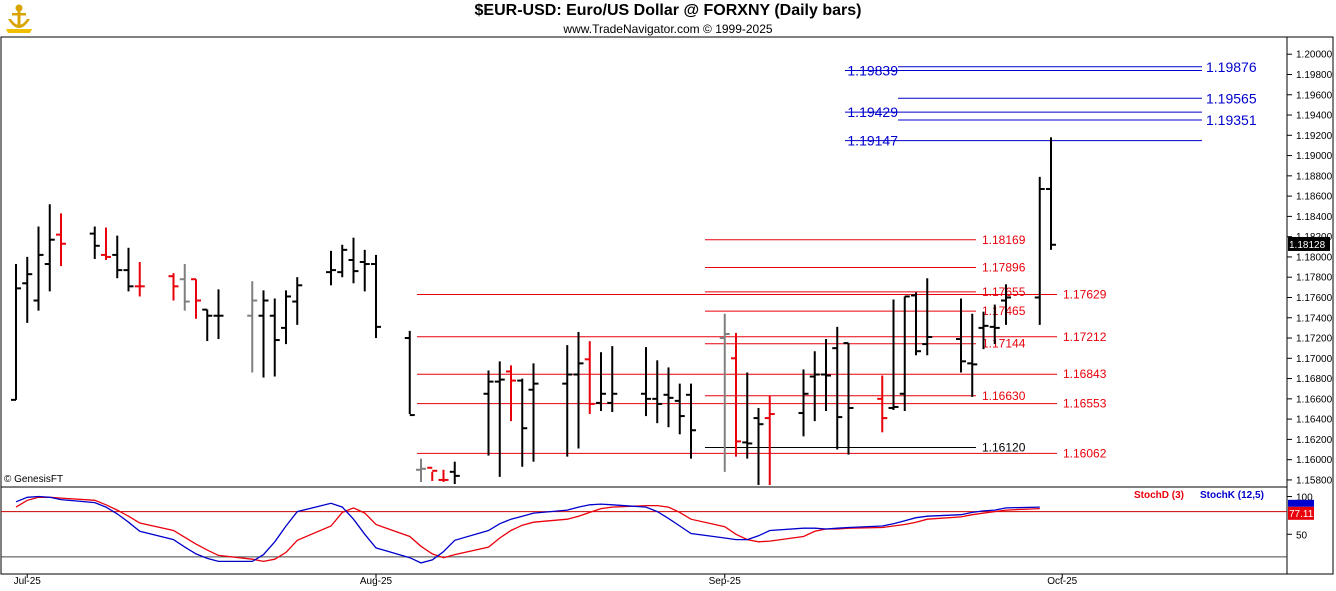 Image resolution: width=1336 pixels, height=591 pixels. Describe the element at coordinates (1314, 95) in the screenshot. I see `price-axis-tick-label: 1.19600` at that location.